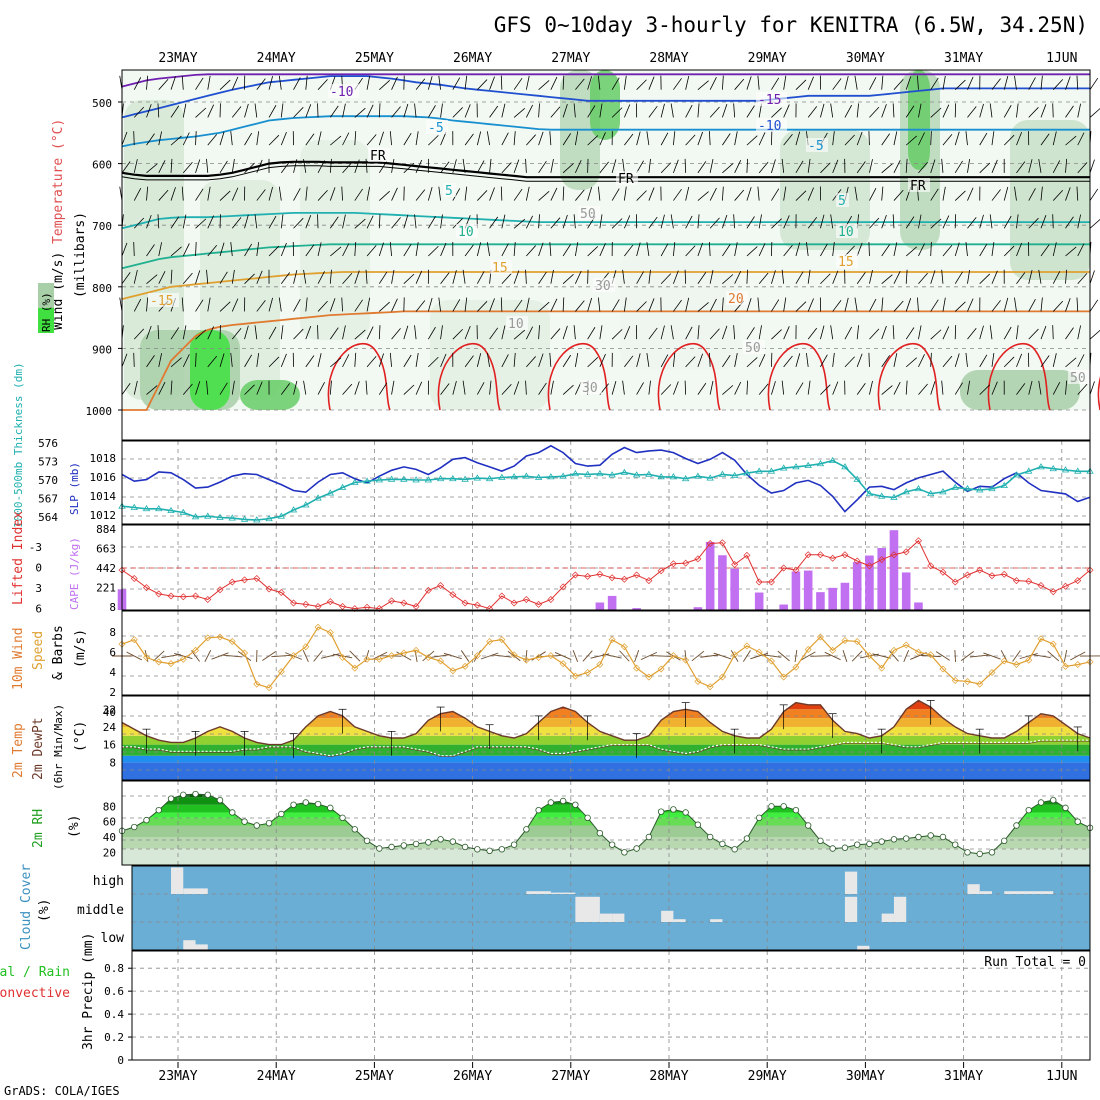  What do you see at coordinates (825, 190) in the screenshot?
I see `rh-shade` at bounding box center [825, 190].